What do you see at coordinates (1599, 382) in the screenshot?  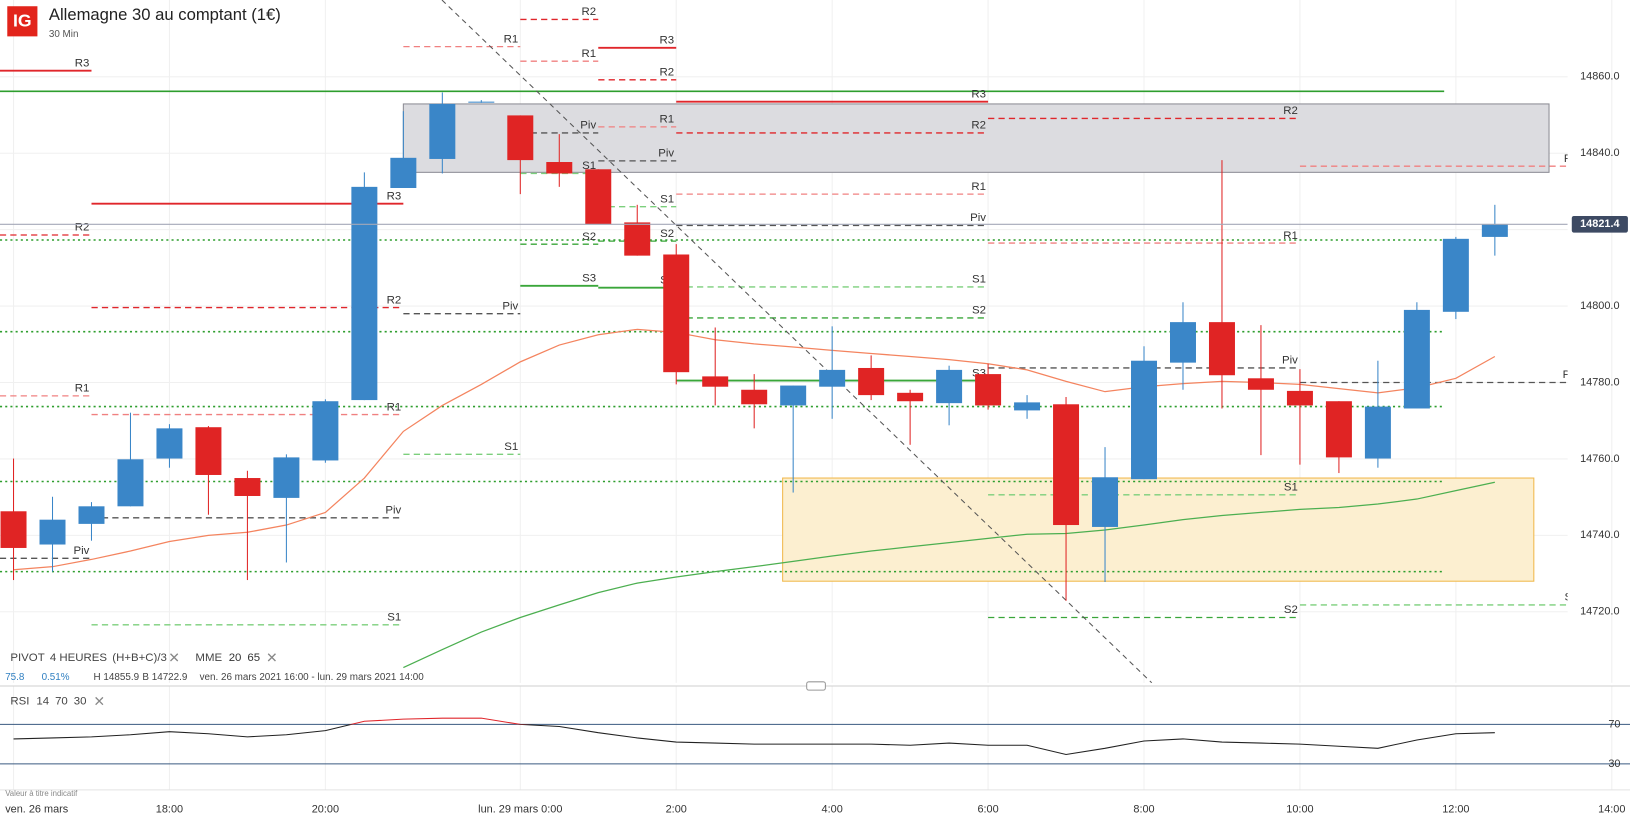 I see `y-tick-label: 14780.0` at bounding box center [1599, 382].